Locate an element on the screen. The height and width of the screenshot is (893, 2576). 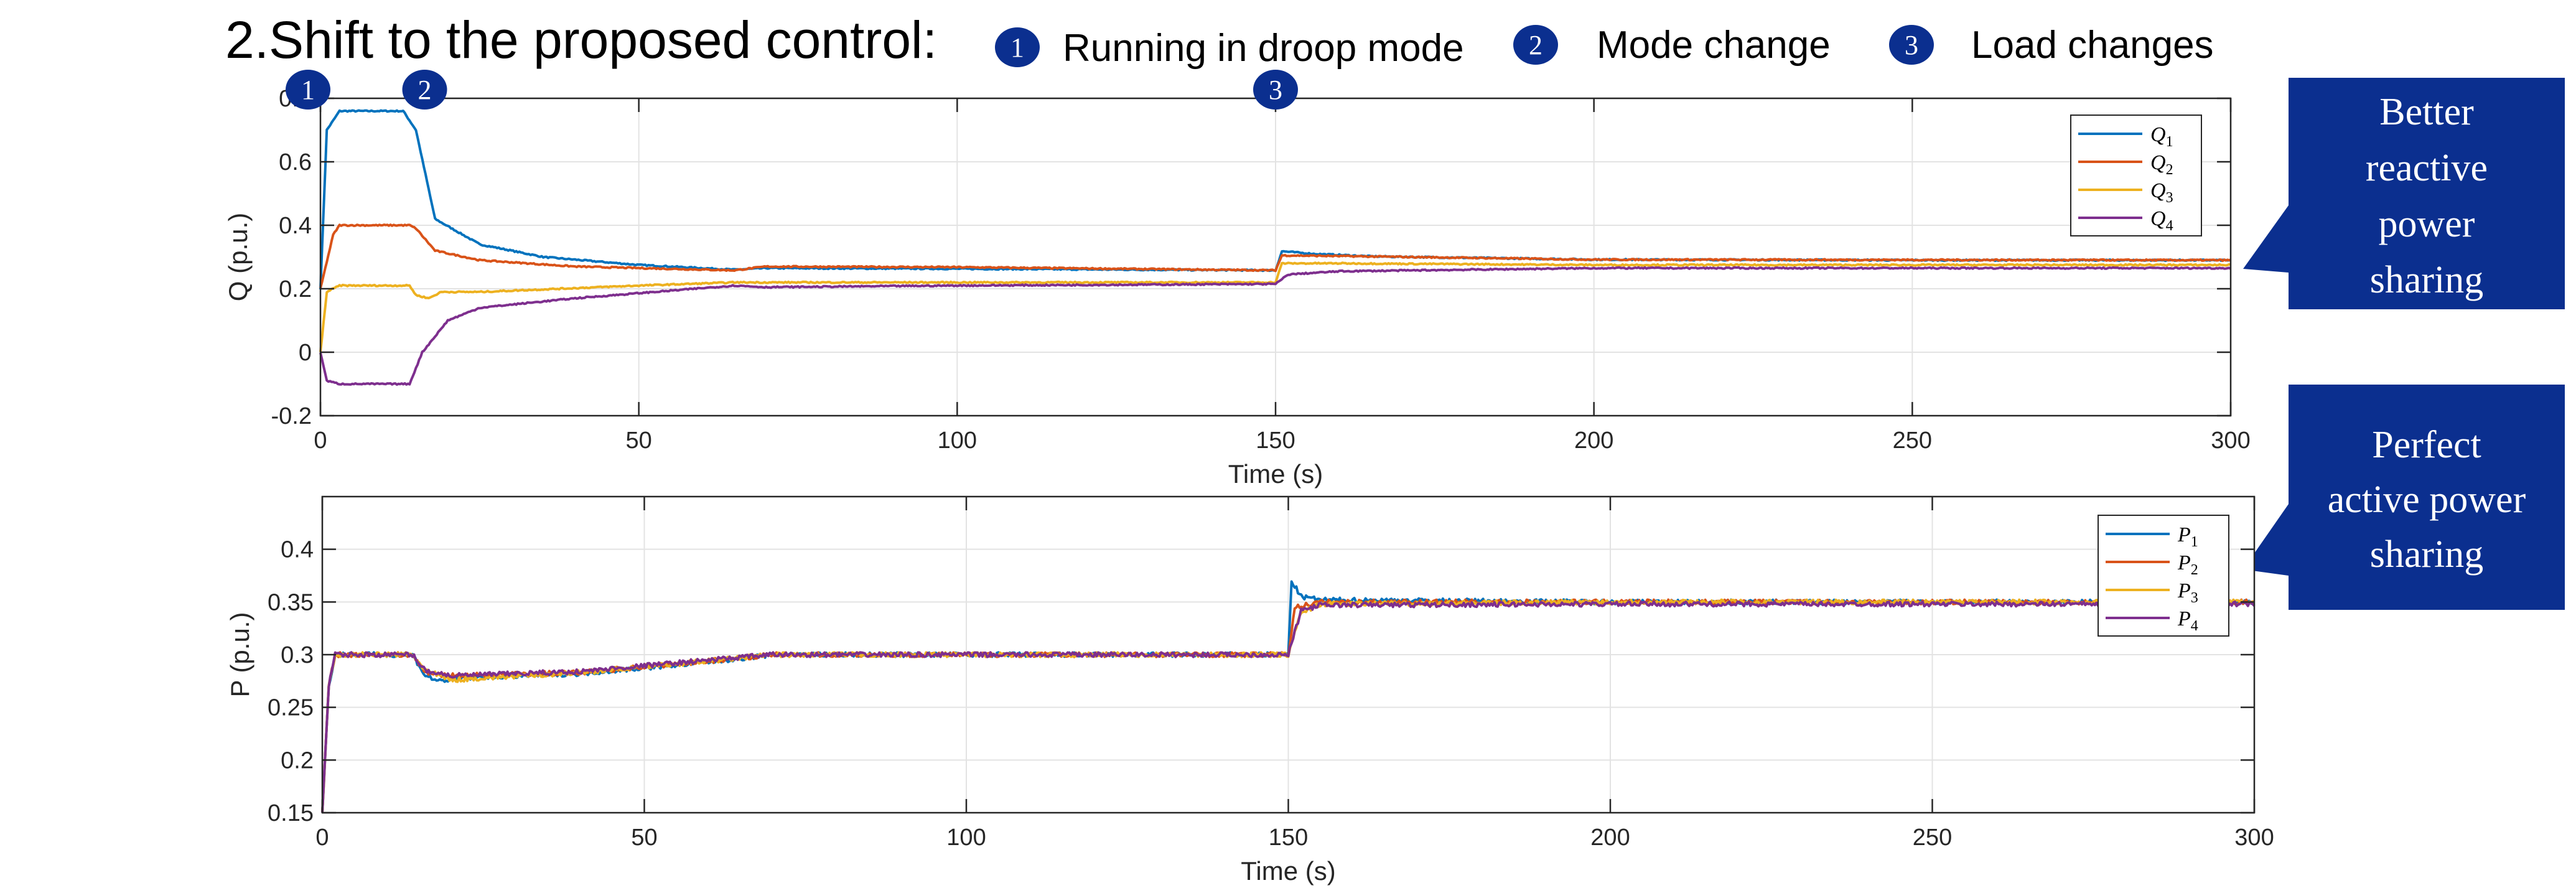
legend-label-p4: P4 is located at coordinates (2187, 620).